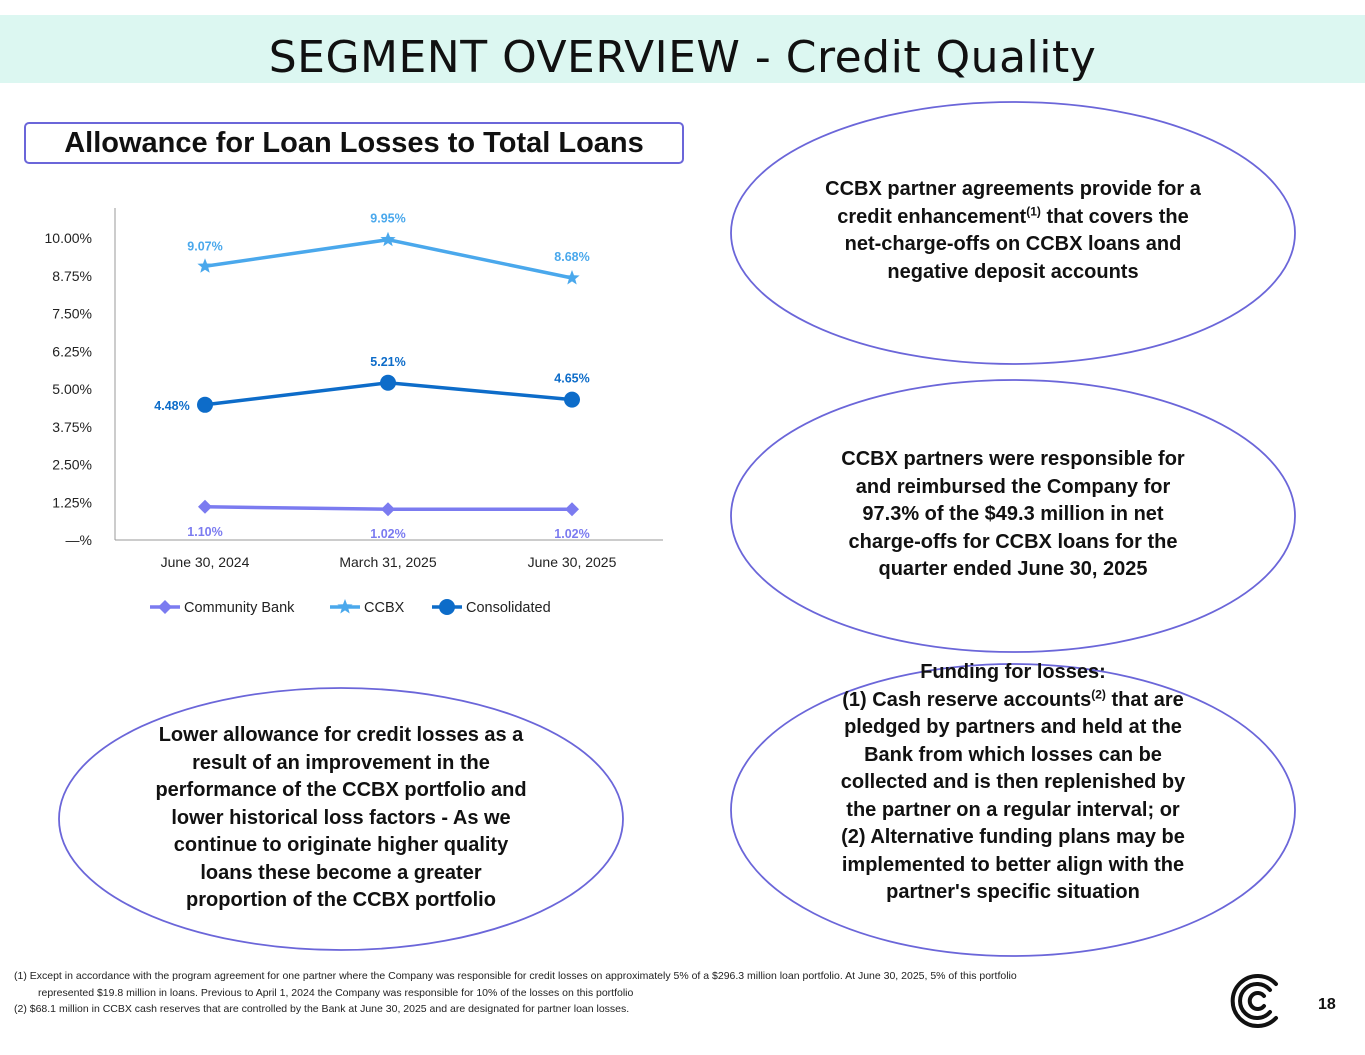 This screenshot has height=1055, width=1365. Describe the element at coordinates (1013, 569) in the screenshot. I see `callout-line: quarter ended June 30, 2025` at that location.